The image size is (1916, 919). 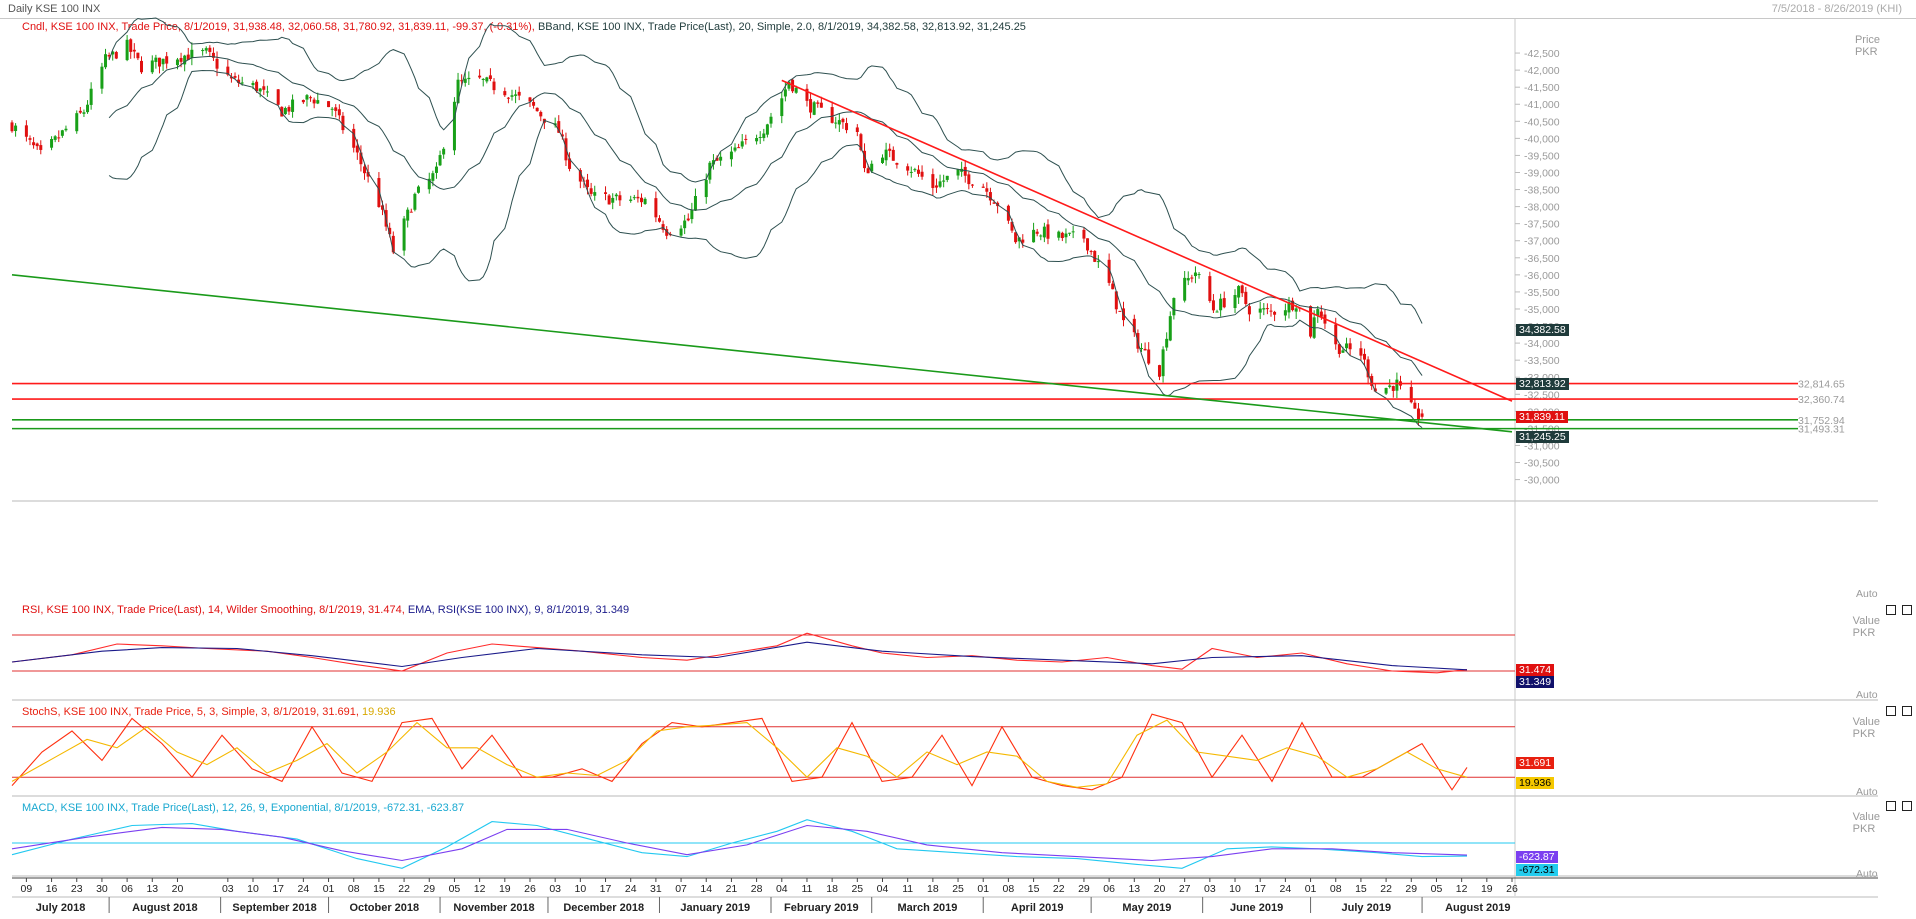 I want to click on x-tick-label: 05, so click(x=455, y=889).